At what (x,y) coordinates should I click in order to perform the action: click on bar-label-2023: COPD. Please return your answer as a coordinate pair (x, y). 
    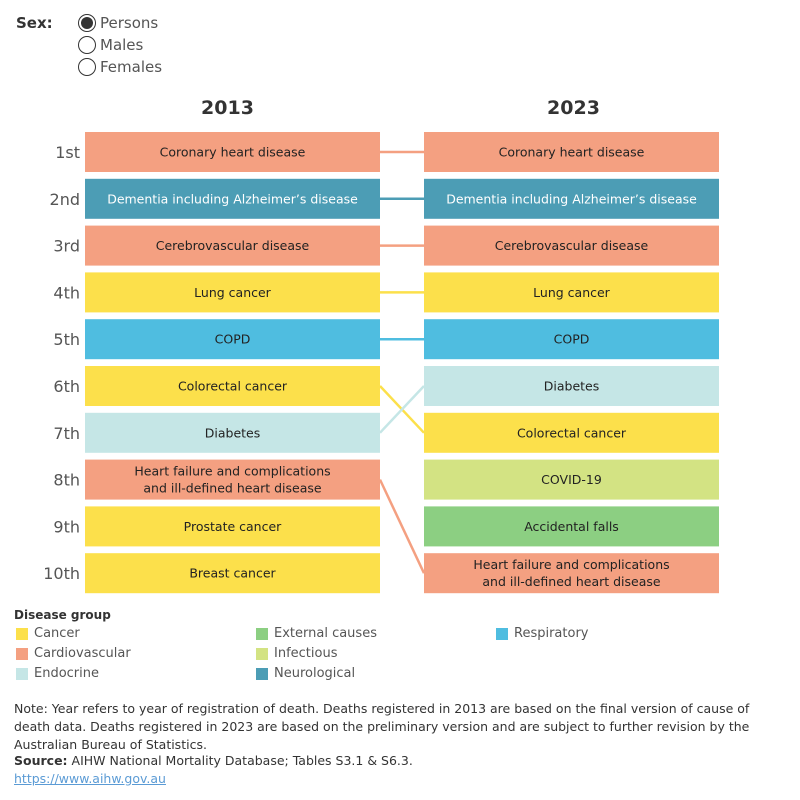
    Looking at the image, I should click on (572, 339).